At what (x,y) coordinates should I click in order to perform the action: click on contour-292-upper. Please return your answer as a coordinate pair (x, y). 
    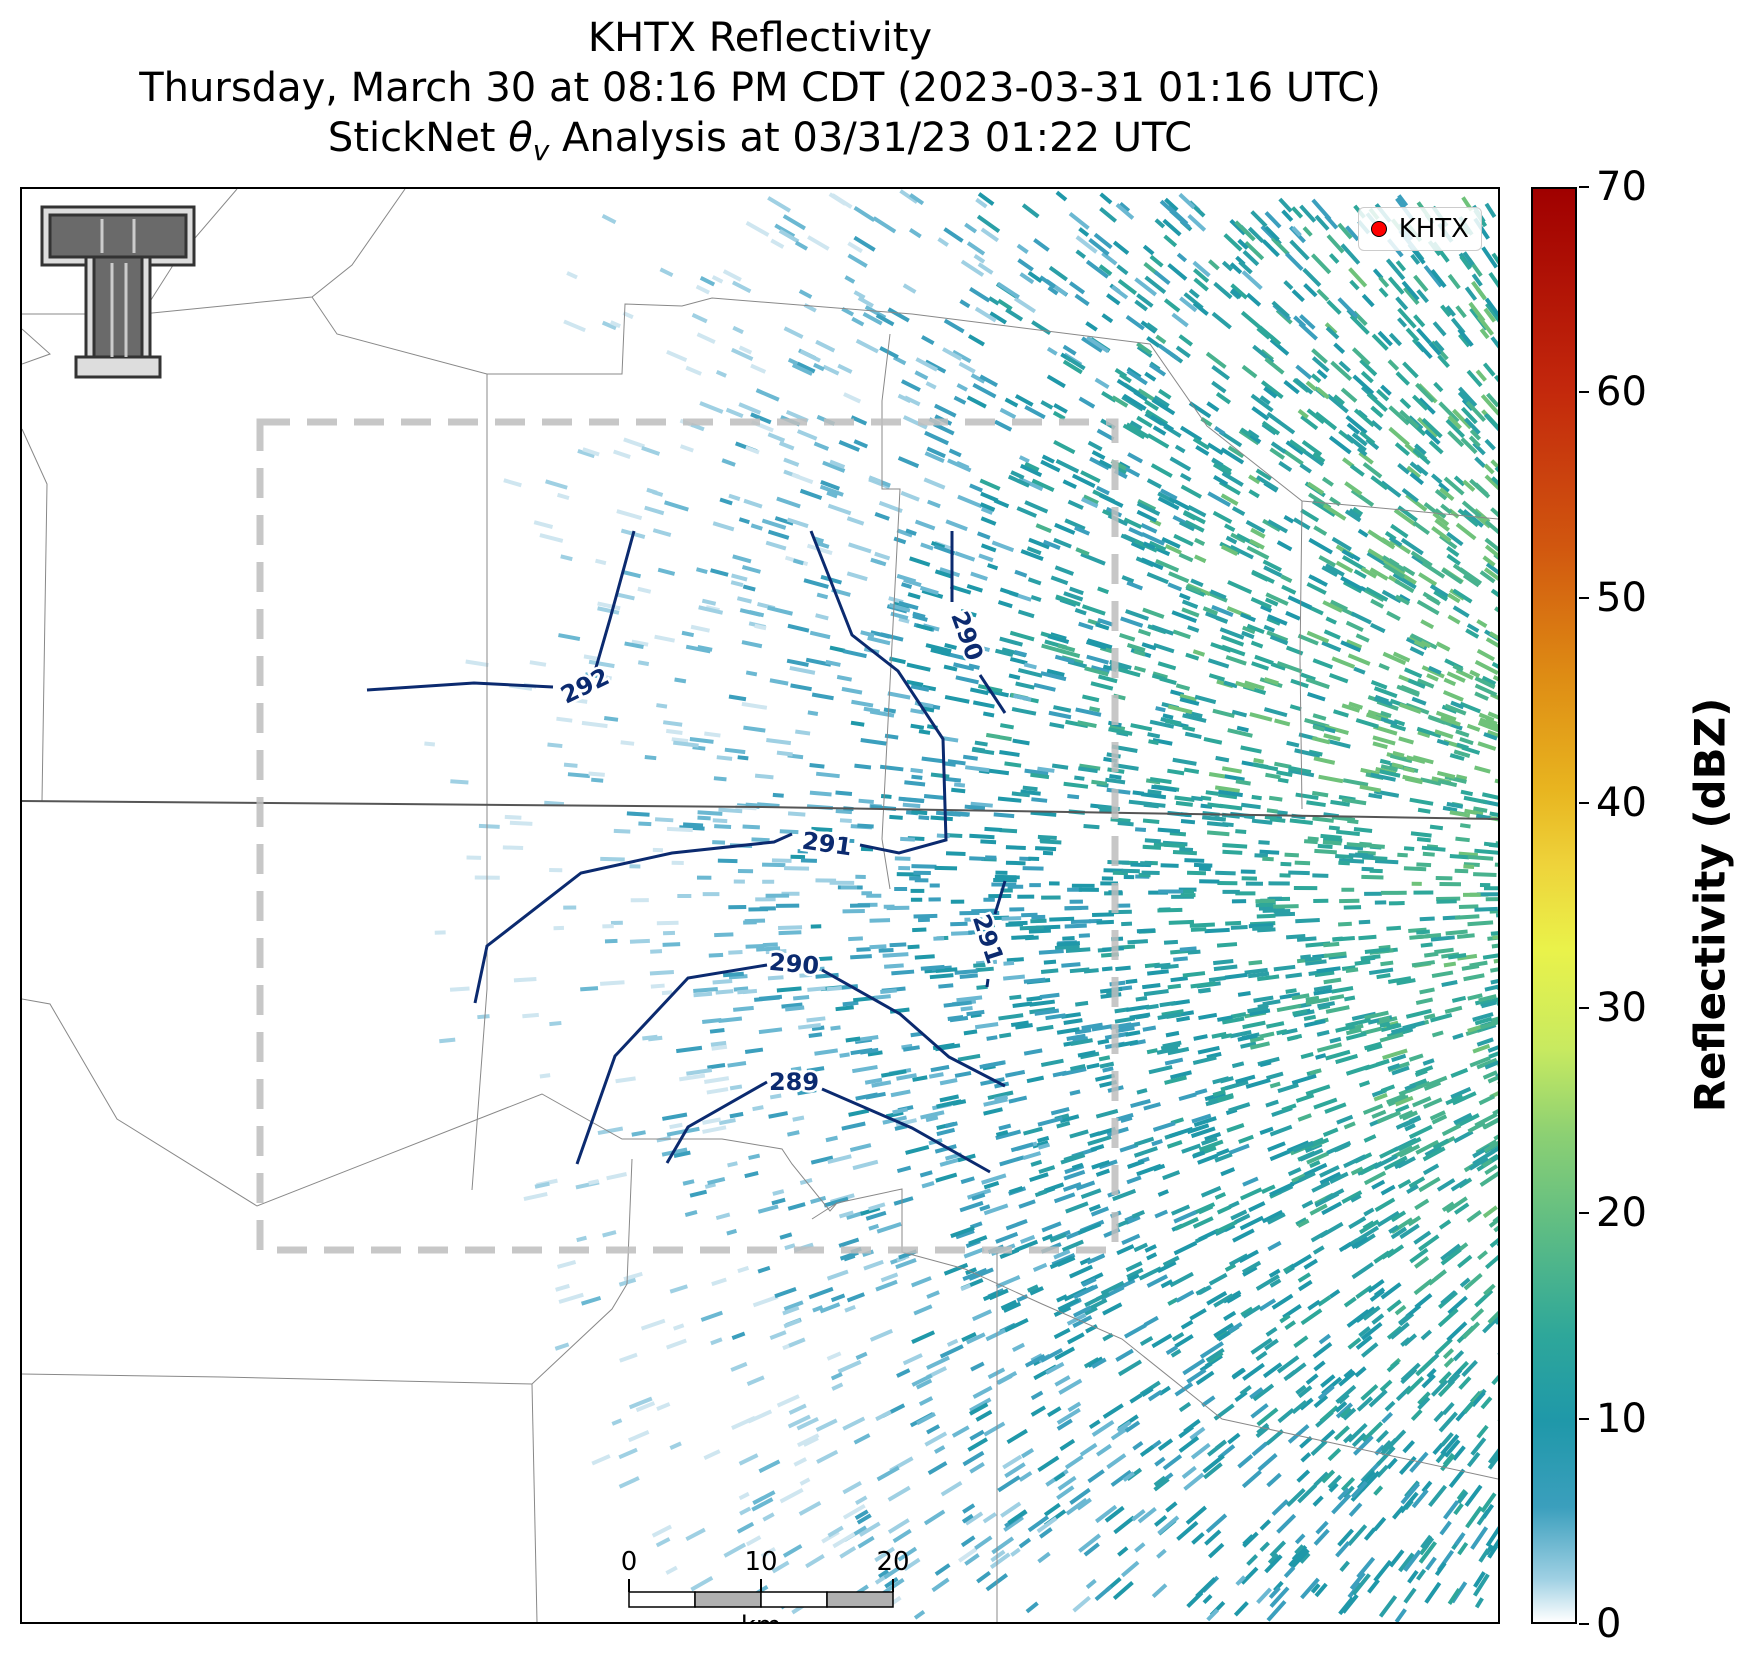
    Looking at the image, I should click on (614, 601).